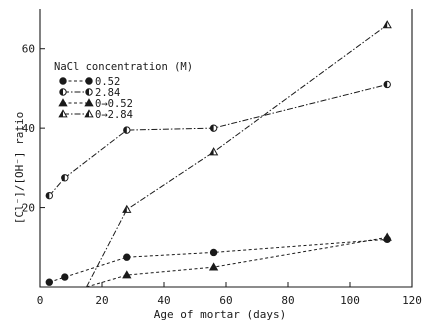 Image resolution: width=425 pixels, height=322 pixels. I want to click on x-tick-label: 60, so click(225, 300).